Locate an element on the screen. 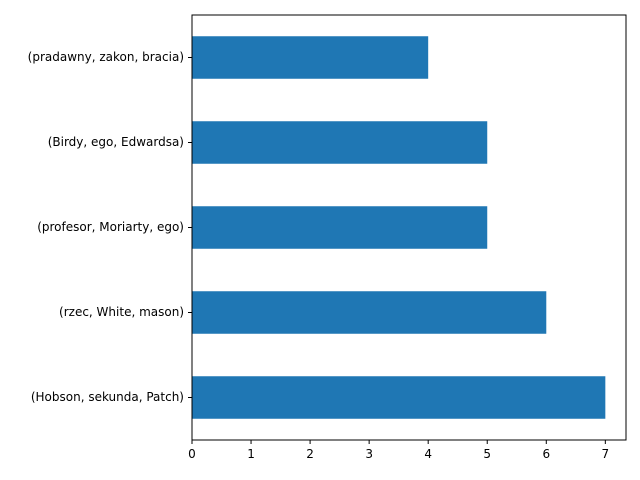 The height and width of the screenshot is (480, 640). x-tick-label: 1 is located at coordinates (251, 454).